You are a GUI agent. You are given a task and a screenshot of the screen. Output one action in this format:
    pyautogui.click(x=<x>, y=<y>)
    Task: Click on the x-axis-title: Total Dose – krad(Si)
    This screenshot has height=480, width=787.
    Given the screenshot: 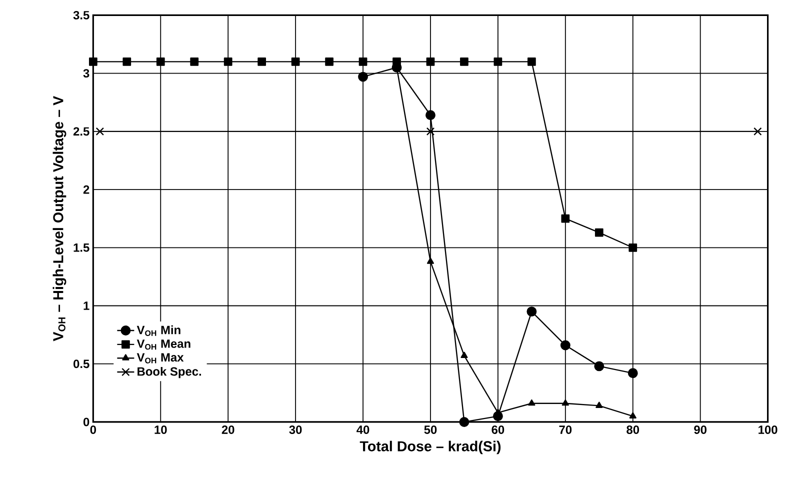 What is the action you would take?
    pyautogui.click(x=430, y=447)
    